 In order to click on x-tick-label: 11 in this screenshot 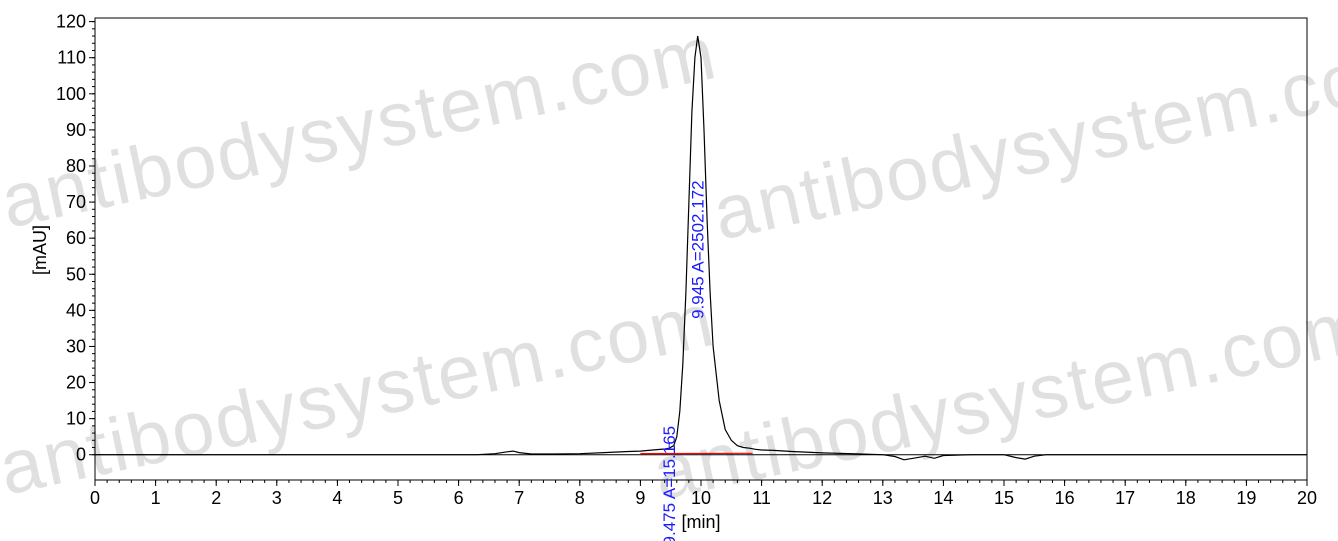, I will do `click(761, 498)`.